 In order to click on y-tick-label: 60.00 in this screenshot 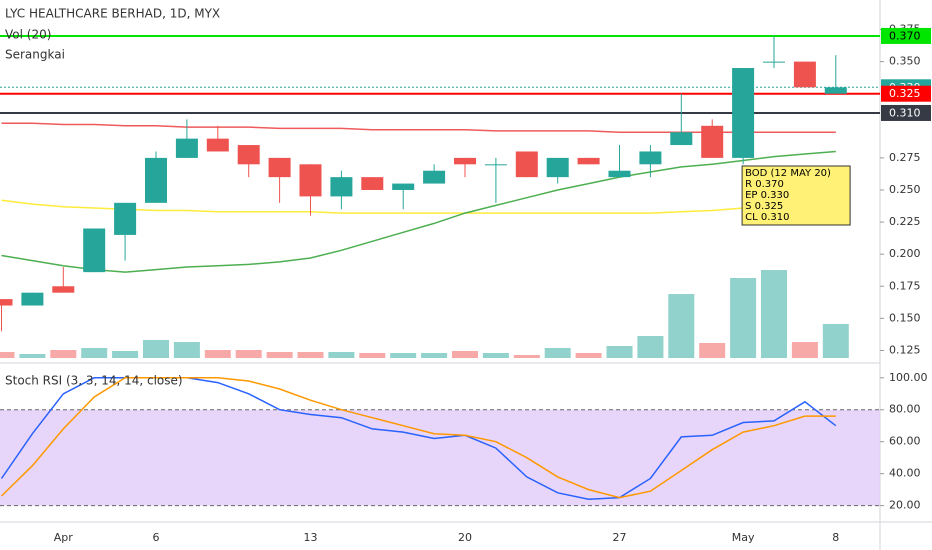, I will do `click(905, 441)`.